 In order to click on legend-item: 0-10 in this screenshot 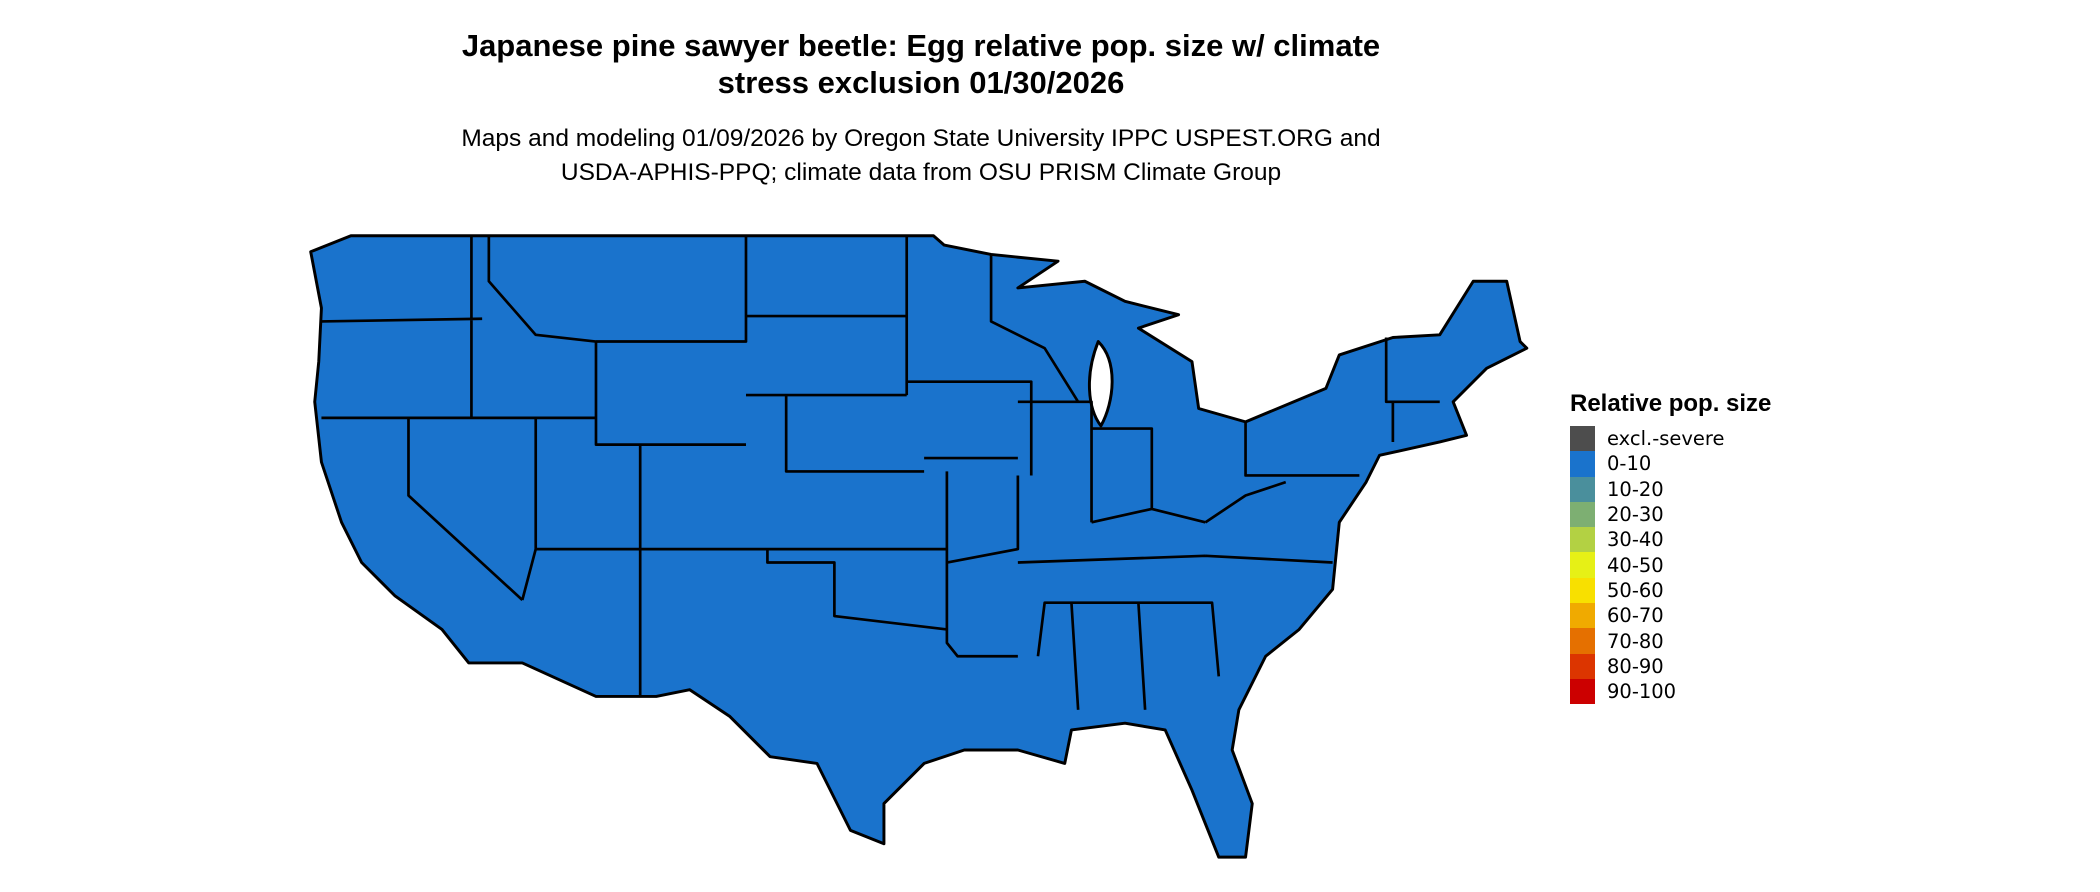, I will do `click(1670, 464)`.